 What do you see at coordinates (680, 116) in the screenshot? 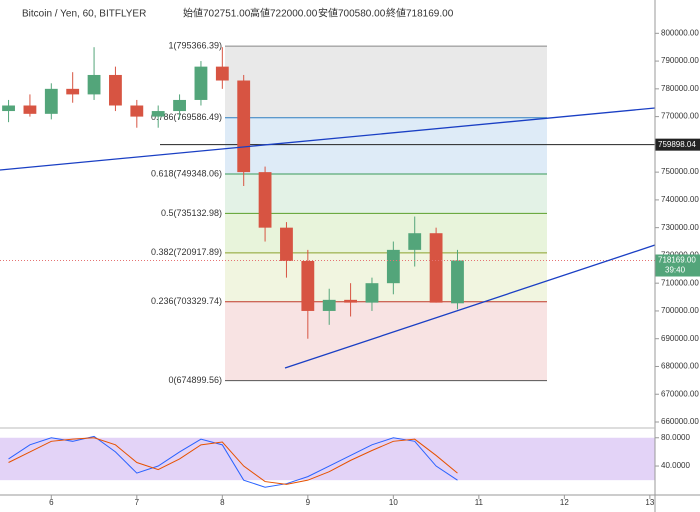
I see `y-tick-label: 770000.00` at bounding box center [680, 116].